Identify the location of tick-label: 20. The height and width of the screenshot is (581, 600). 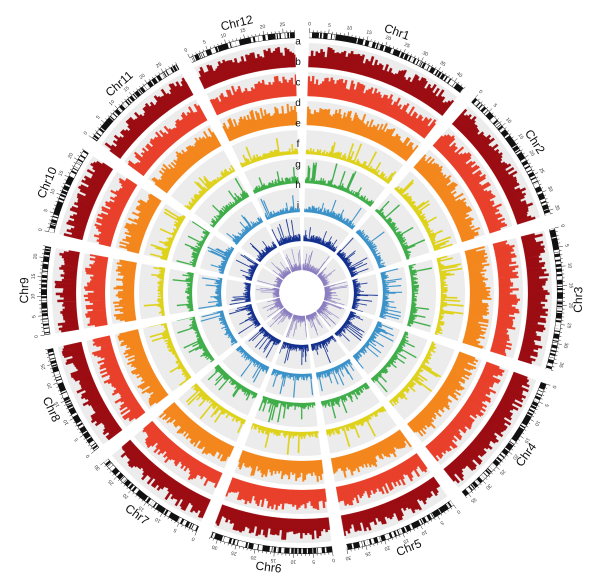
(515, 457).